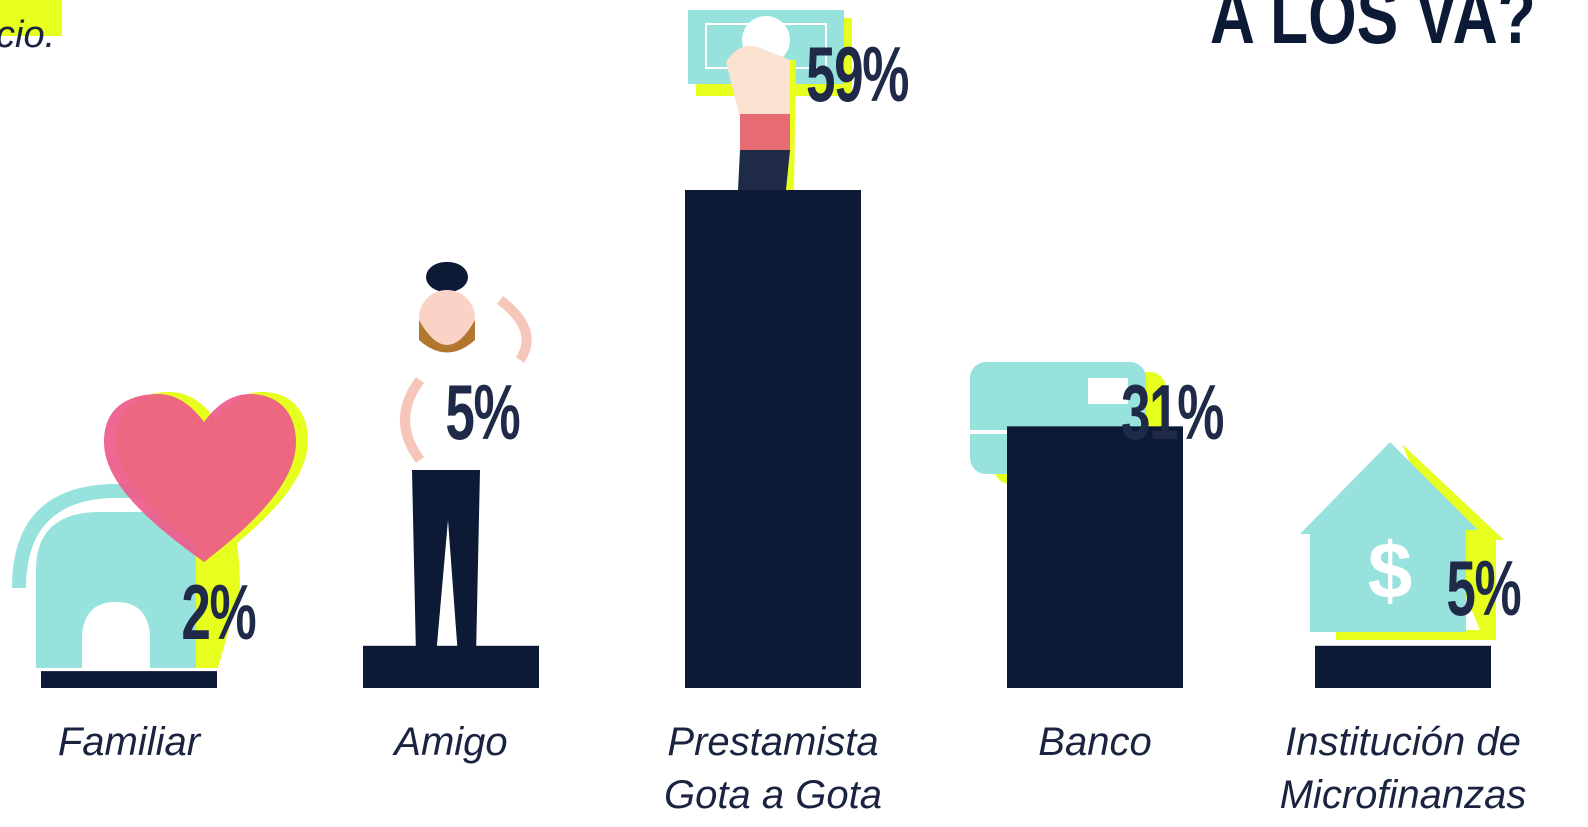 Image resolution: width=1588 pixels, height=827 pixels. What do you see at coordinates (218, 612) in the screenshot?
I see `data-label: 2%` at bounding box center [218, 612].